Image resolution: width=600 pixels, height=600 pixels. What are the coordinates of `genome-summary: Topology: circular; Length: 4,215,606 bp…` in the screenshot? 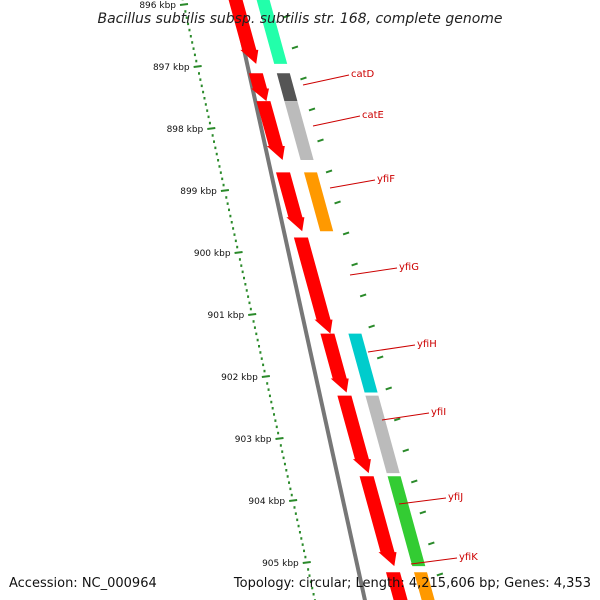 It's located at (412, 583).